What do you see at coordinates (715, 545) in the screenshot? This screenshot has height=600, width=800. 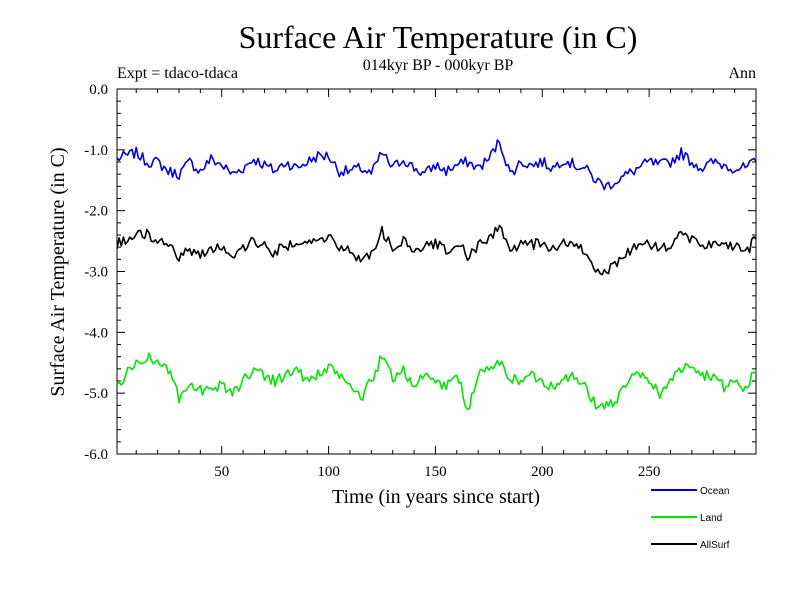 I see `legend-label-allsurf: AllSurf` at bounding box center [715, 545].